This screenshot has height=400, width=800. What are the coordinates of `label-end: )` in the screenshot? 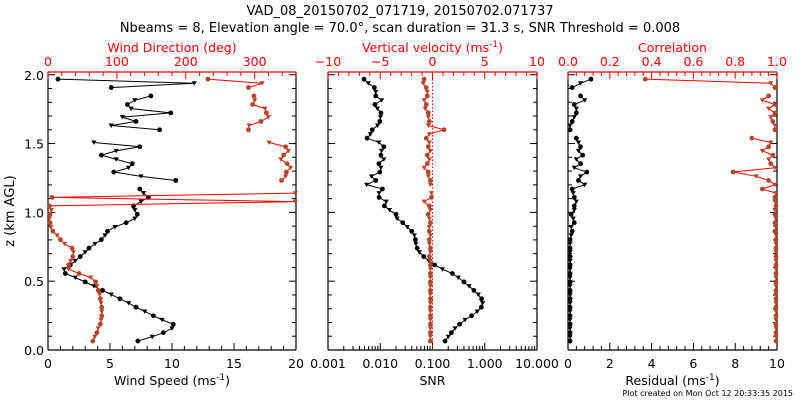 It's located at (500, 47).